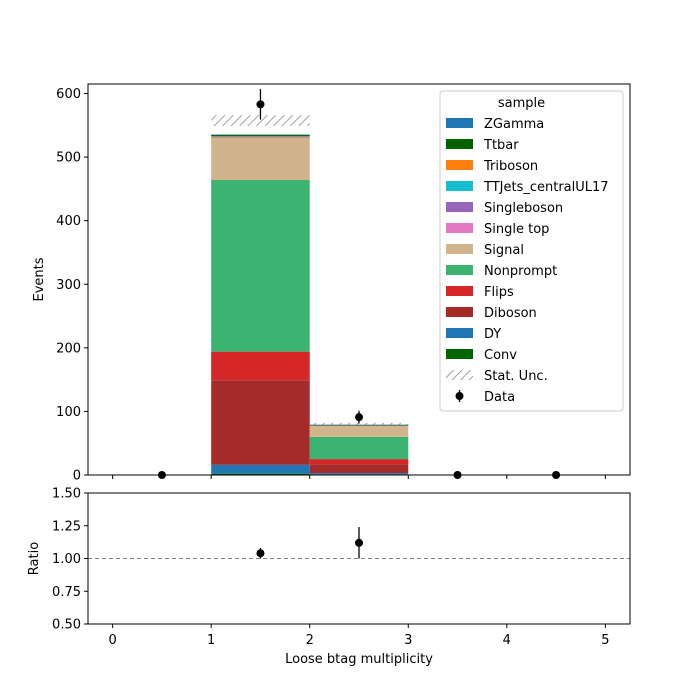 The height and width of the screenshot is (700, 700). Describe the element at coordinates (359, 659) in the screenshot. I see `x-axis-label: Loose btag multiplicity` at that location.